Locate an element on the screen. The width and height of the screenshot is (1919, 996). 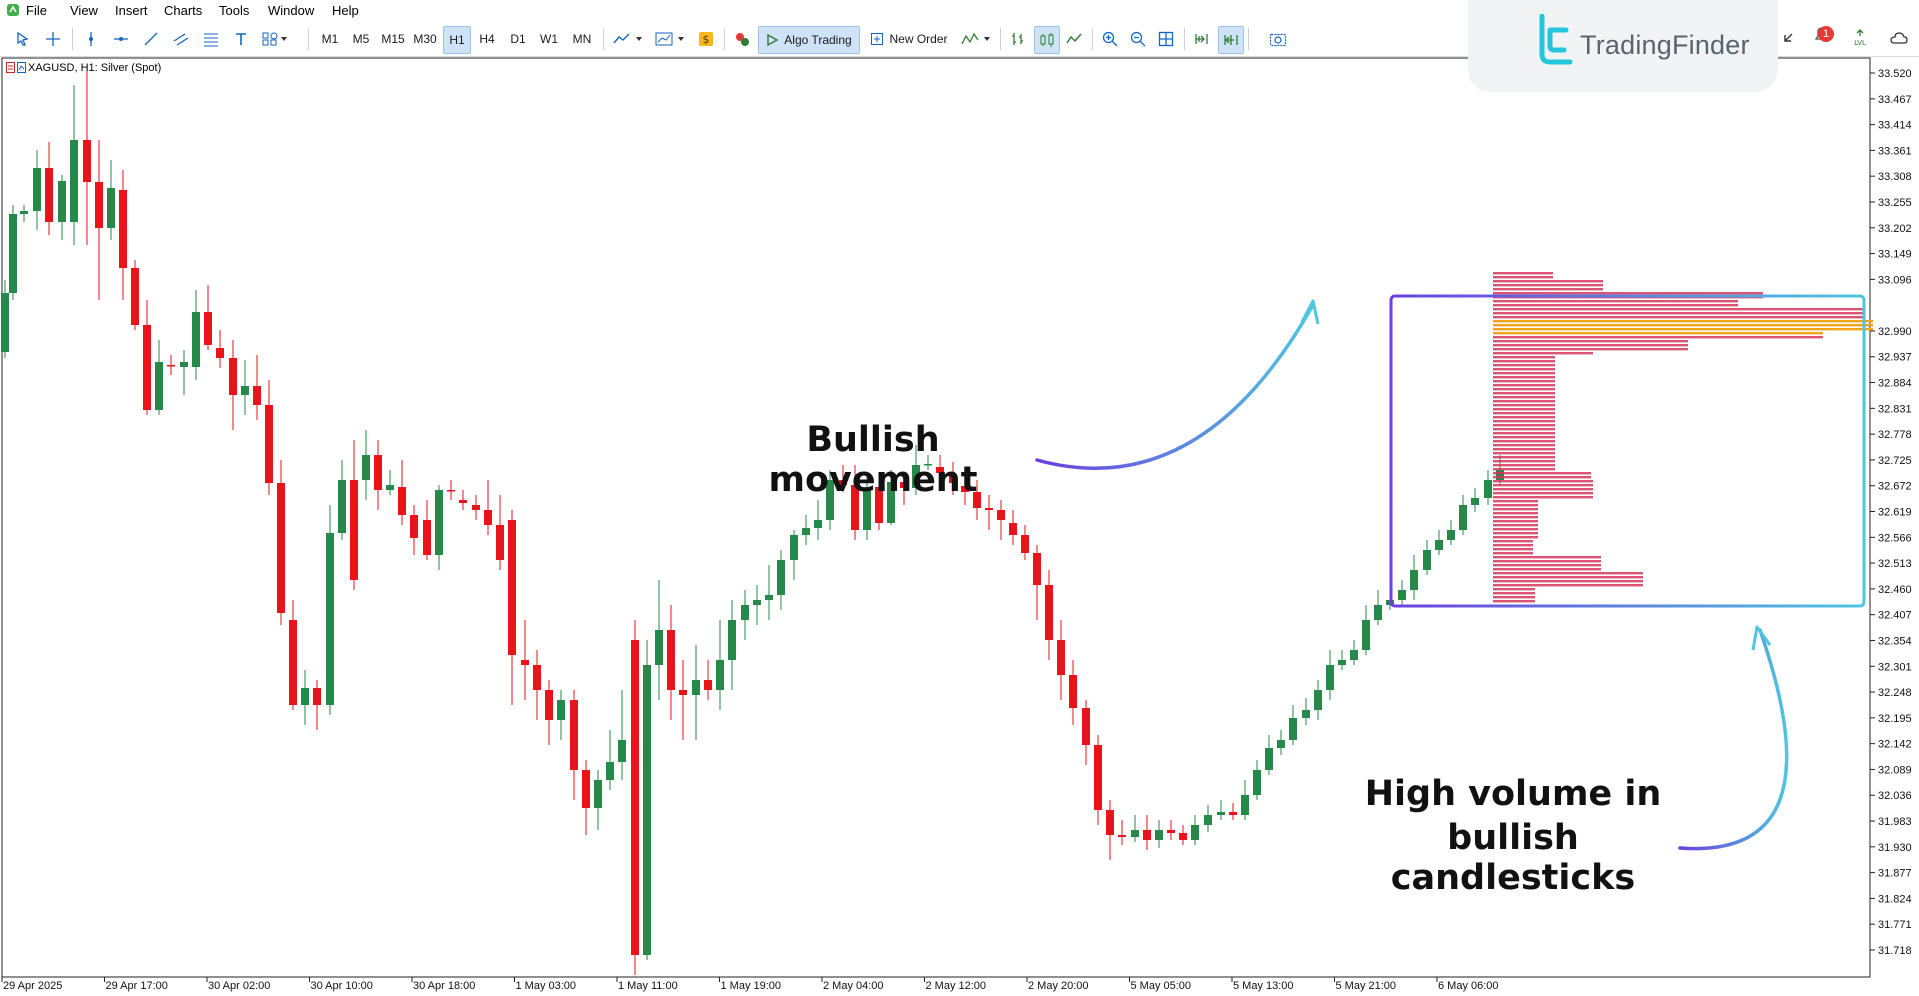
timeframe-w1: W1 is located at coordinates (549, 39).